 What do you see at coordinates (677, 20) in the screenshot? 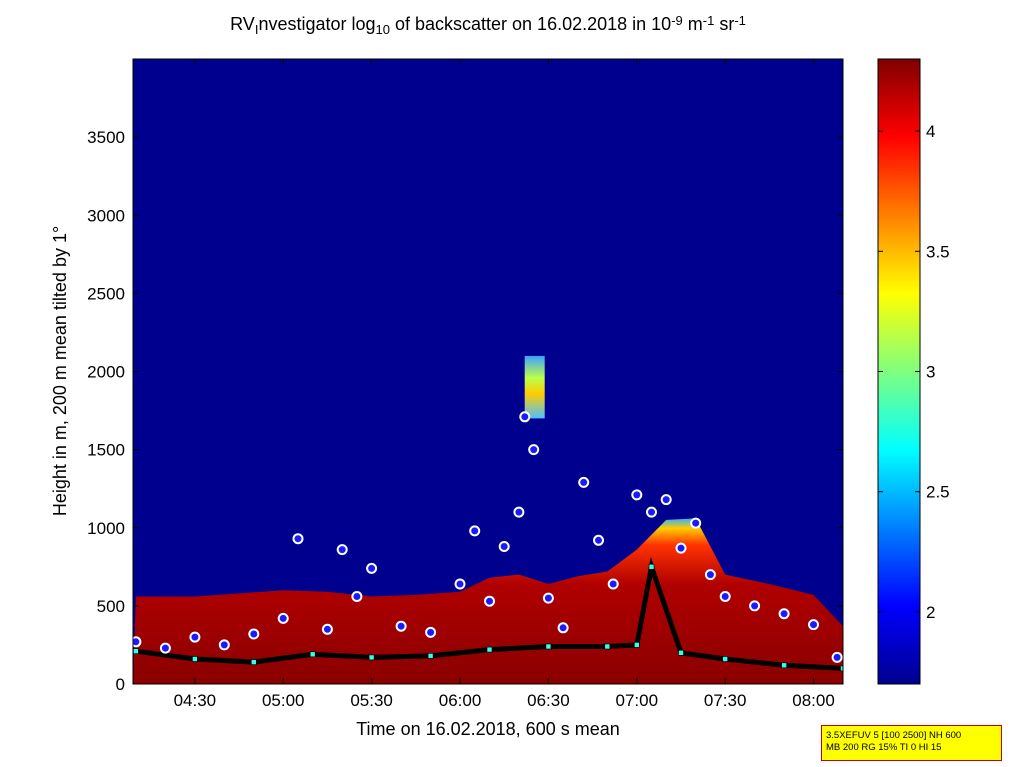
I see `title-superscript: -9` at bounding box center [677, 20].